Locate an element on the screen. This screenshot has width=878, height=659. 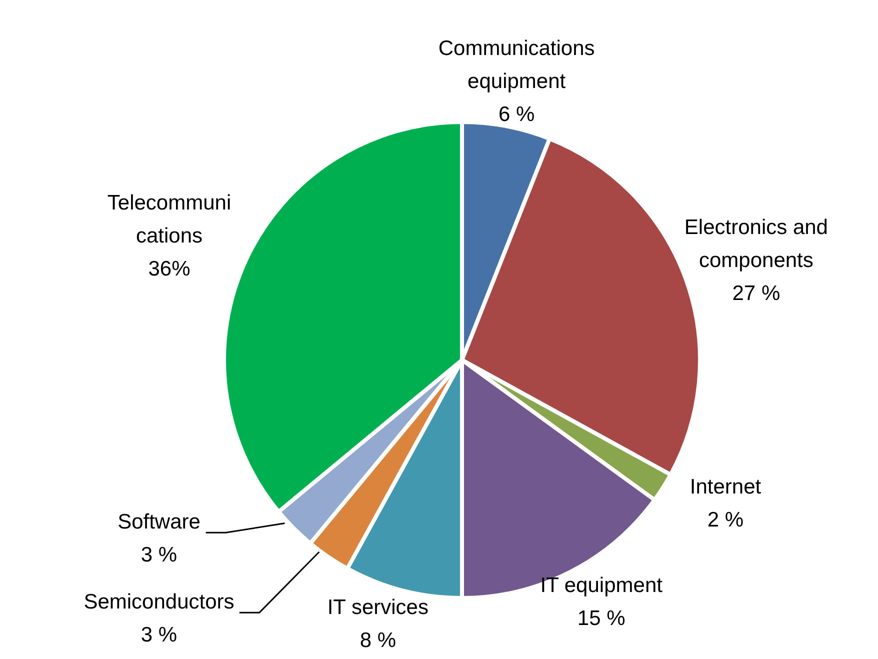
slice-label: IT services is located at coordinates (377, 606).